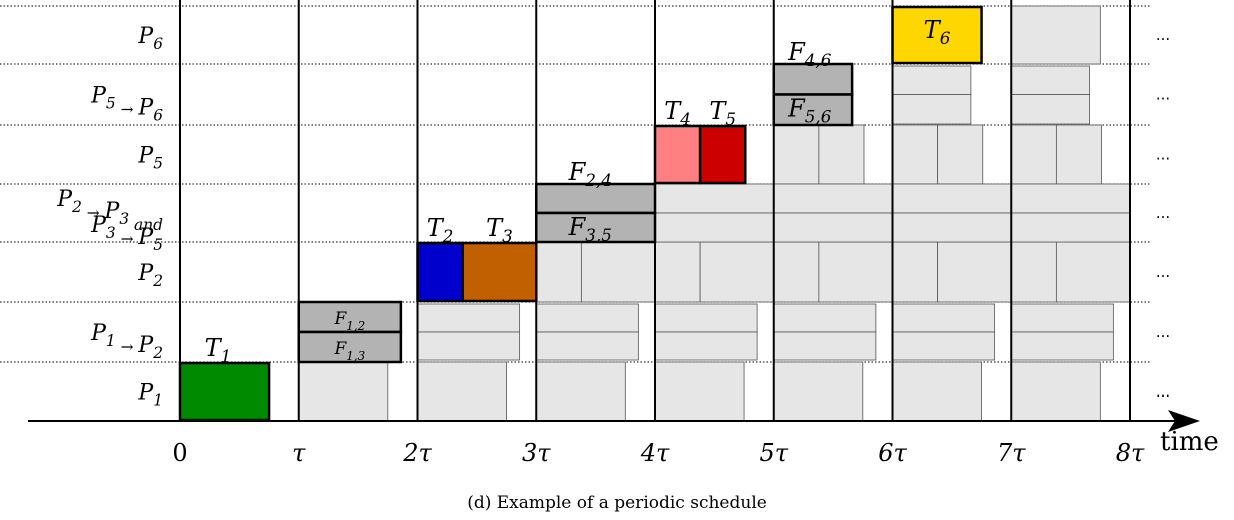 Image resolution: width=1234 pixels, height=520 pixels. I want to click on row-label: P1, so click(150, 395).